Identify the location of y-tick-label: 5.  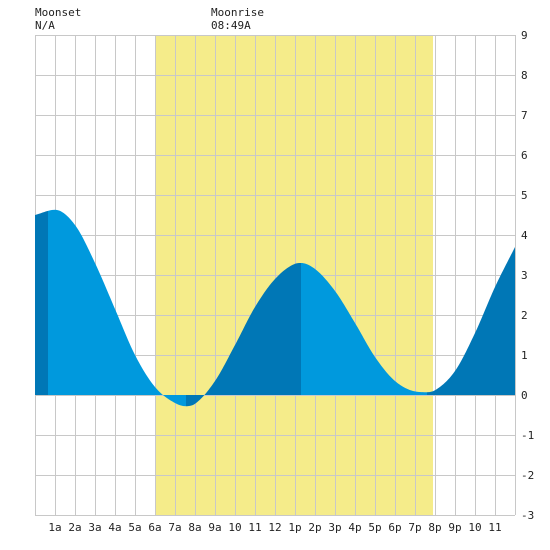
(524, 195).